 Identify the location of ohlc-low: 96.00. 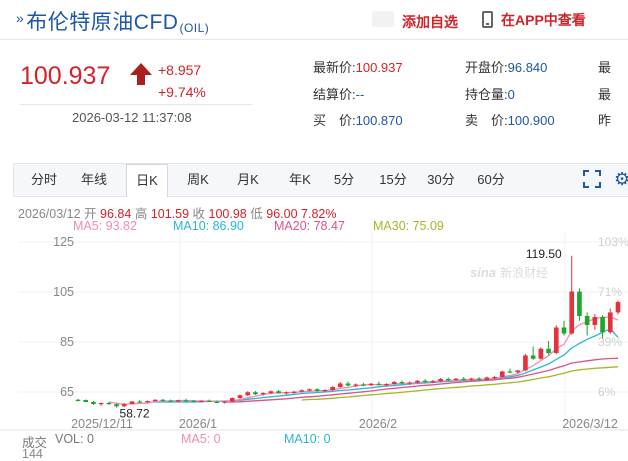
(282, 214).